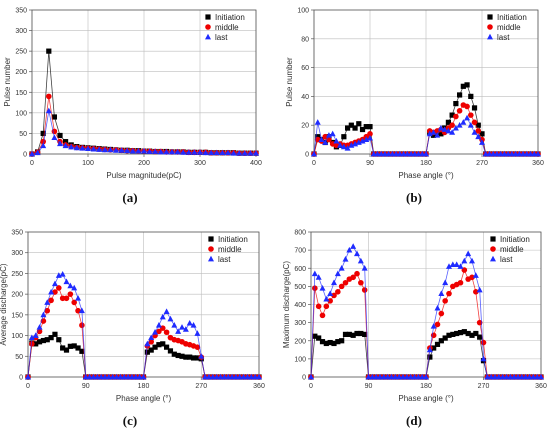 The height and width of the screenshot is (429, 550). What do you see at coordinates (21, 378) in the screenshot?
I see `y-tick-label: 0` at bounding box center [21, 378].